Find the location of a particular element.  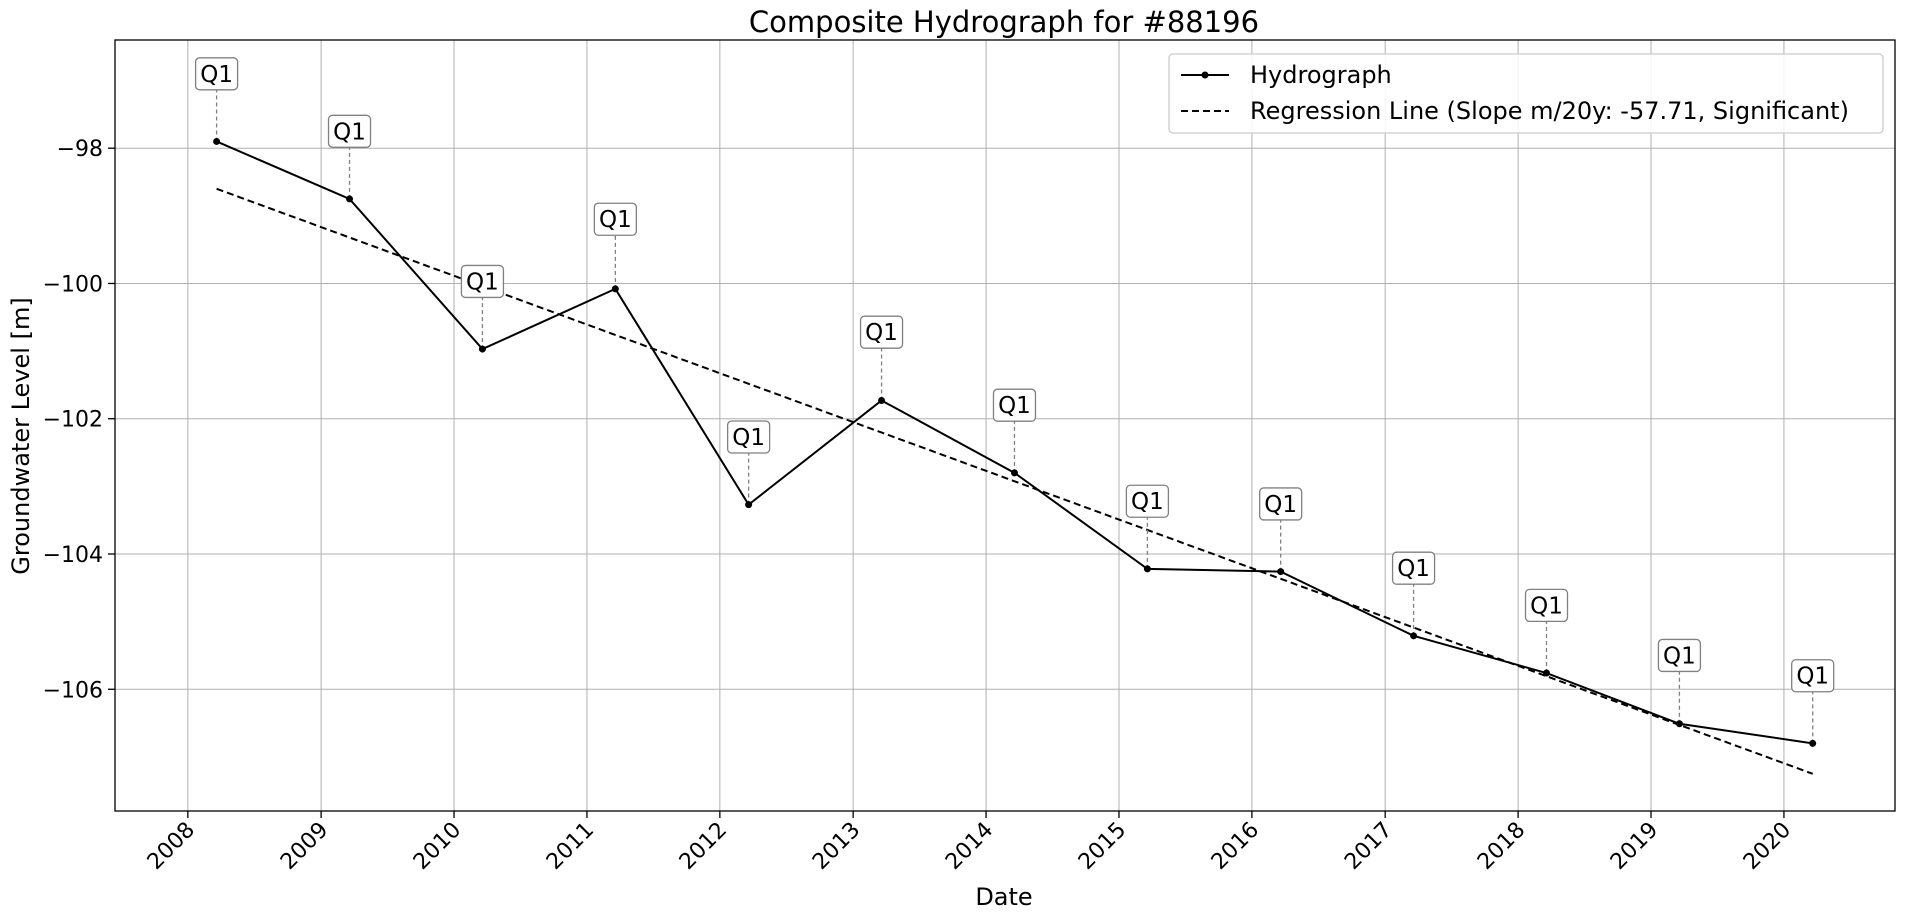

x-tick-label: 2017 is located at coordinates (1368, 846).